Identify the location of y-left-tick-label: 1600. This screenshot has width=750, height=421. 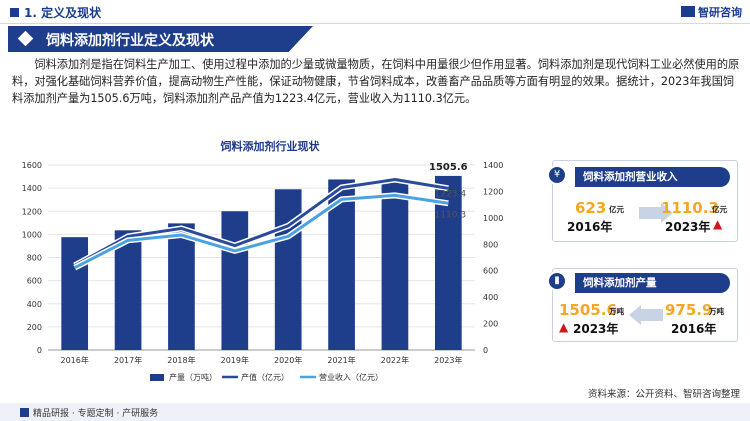
(32, 165).